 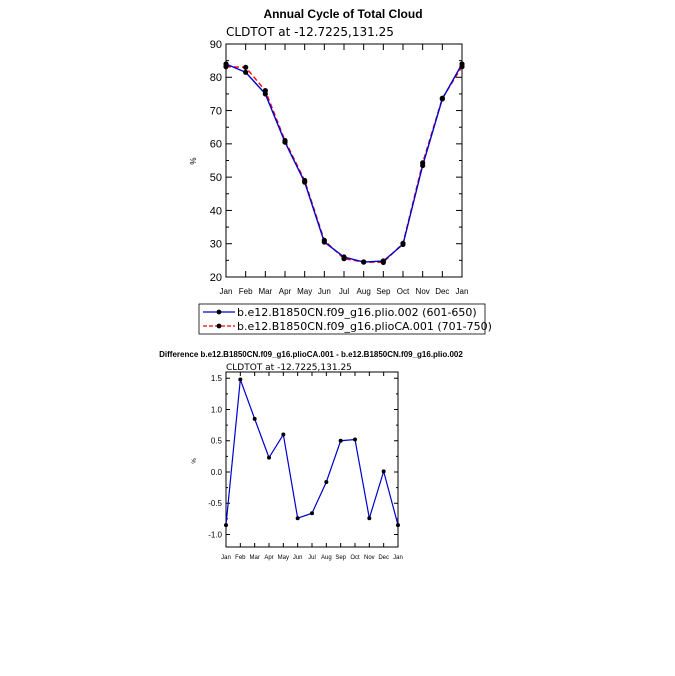 I want to click on y-tick-label: 60, so click(x=216, y=145).